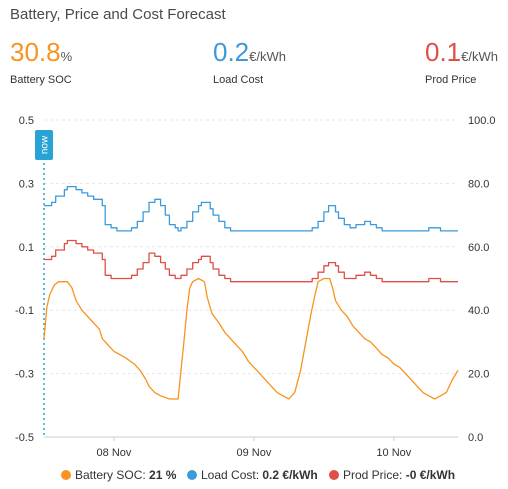 The width and height of the screenshot is (508, 489). I want to click on stat-load-cost: 0.2€/kWh Load Cost, so click(249, 62).